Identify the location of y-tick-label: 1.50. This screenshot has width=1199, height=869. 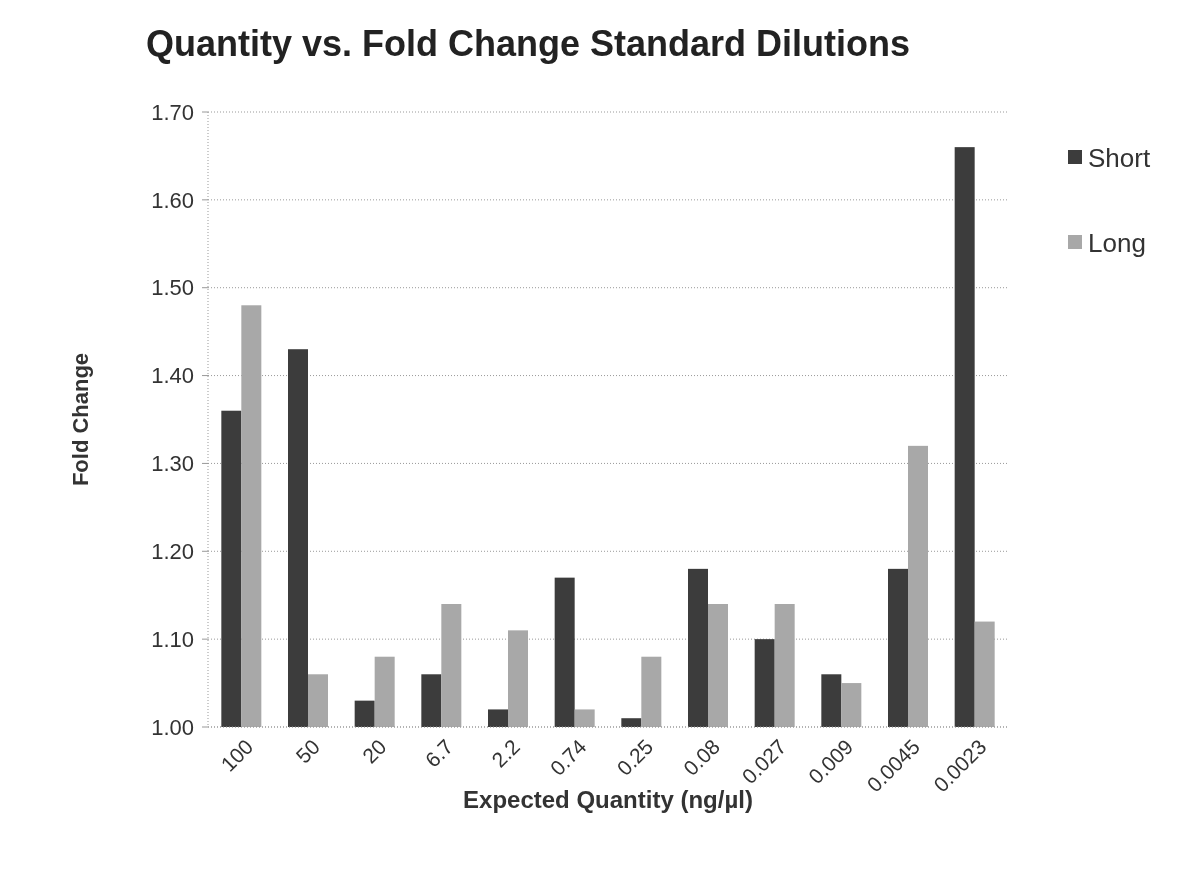
(172, 288).